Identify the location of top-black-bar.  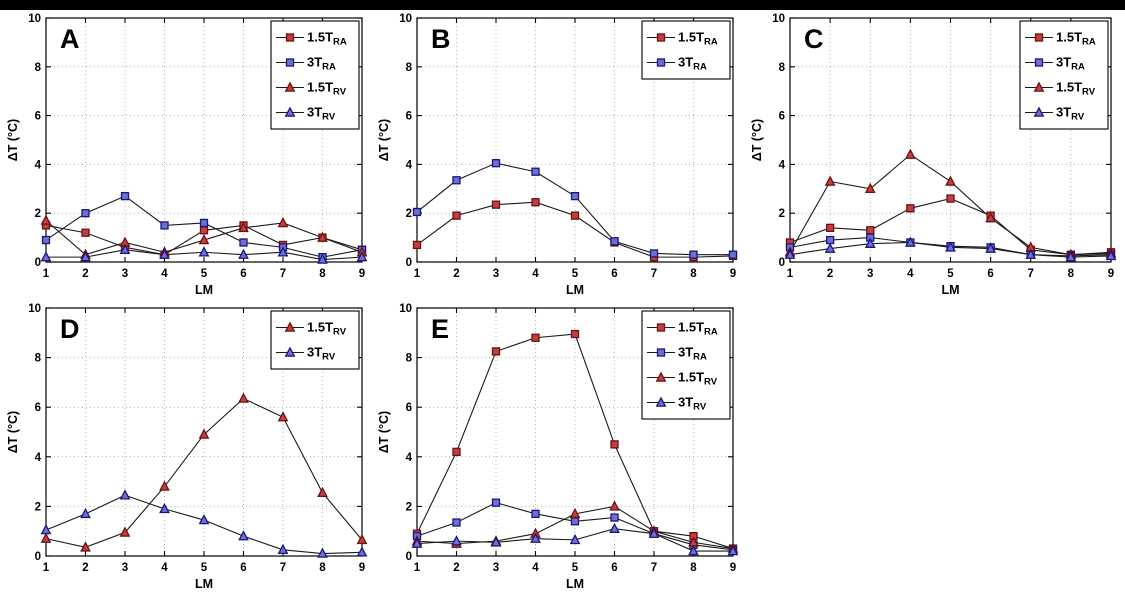
(562, 5).